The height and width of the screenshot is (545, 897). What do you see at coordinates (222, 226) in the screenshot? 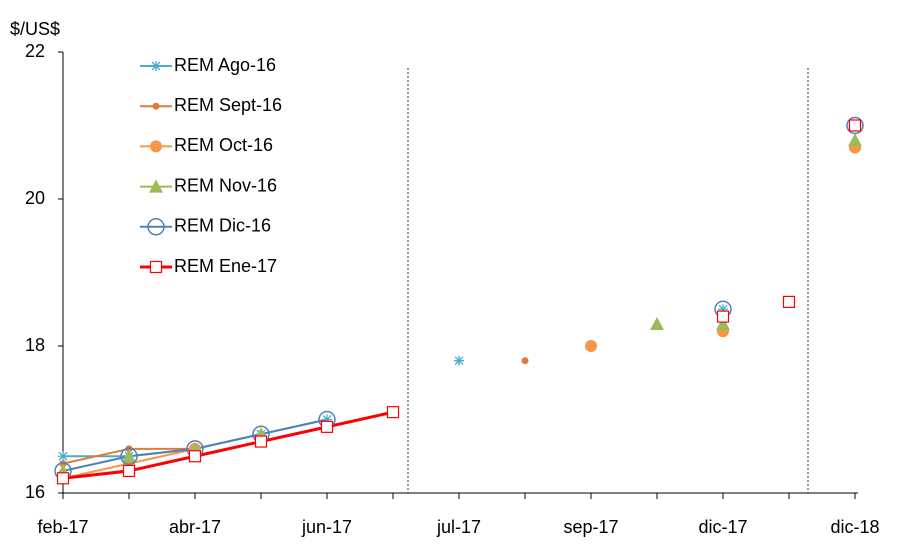
I see `legend-label: REM Dic-16` at bounding box center [222, 226].